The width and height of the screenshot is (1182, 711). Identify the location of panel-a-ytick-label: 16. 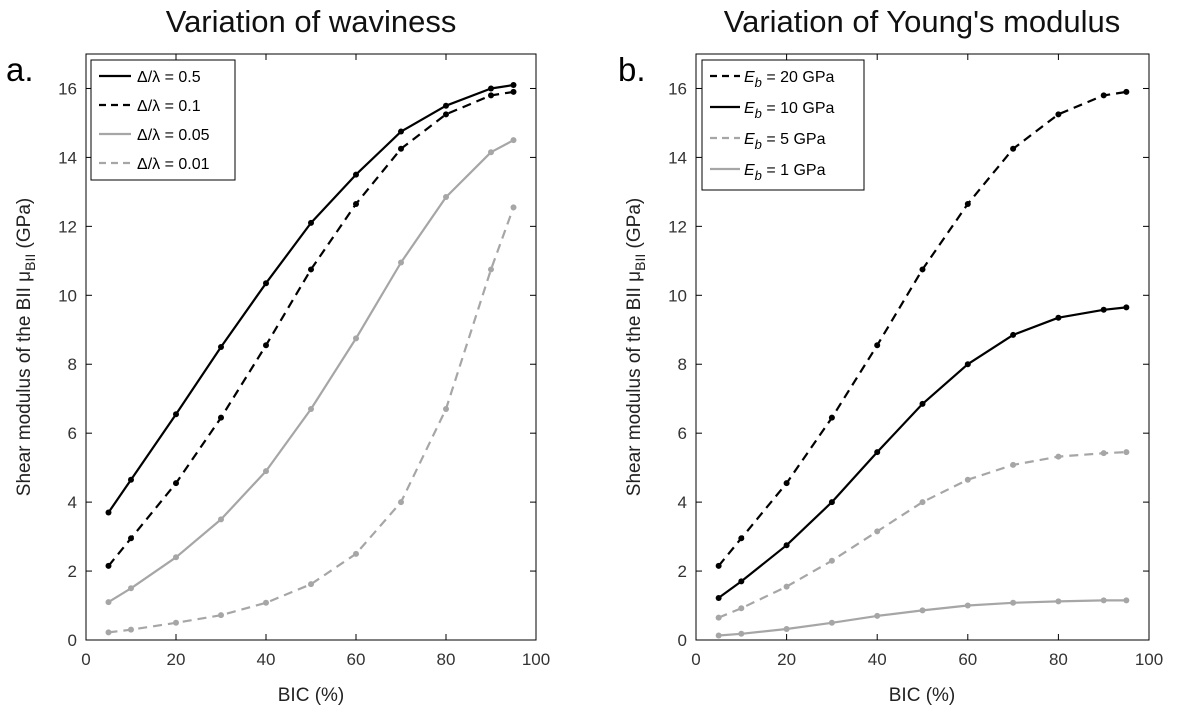
(67, 88).